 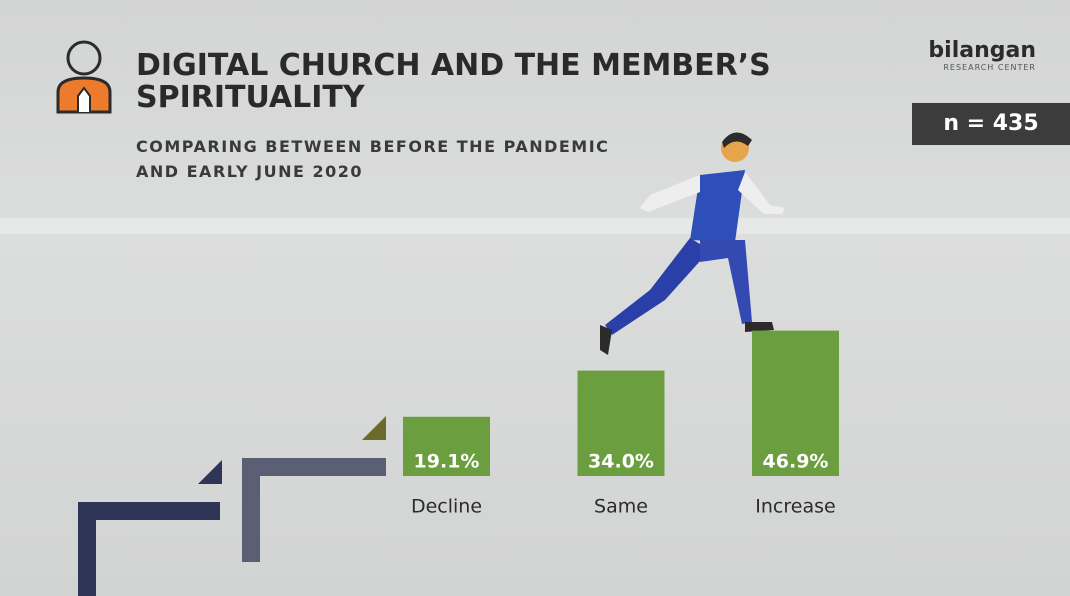 I want to click on logo: bilangan RESEARCH CENTER, so click(x=982, y=55).